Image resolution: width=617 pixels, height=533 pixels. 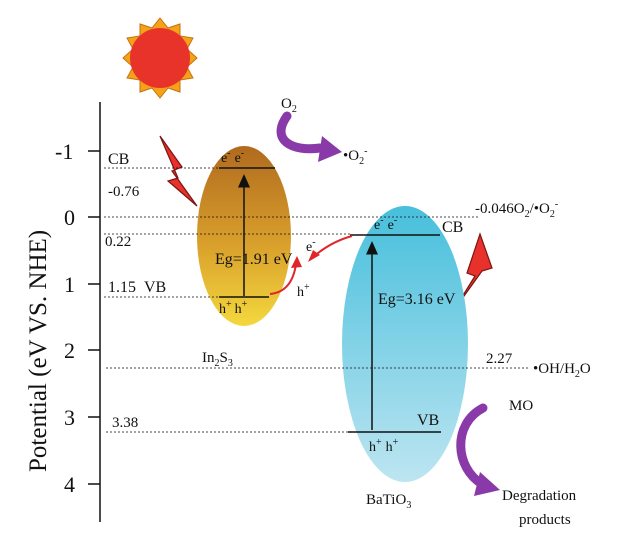 What do you see at coordinates (178, 171) in the screenshot?
I see `lightning-left-icon` at bounding box center [178, 171].